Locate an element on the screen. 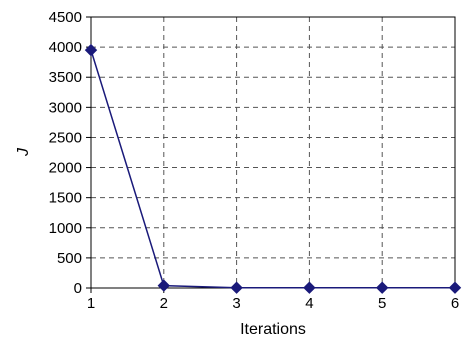 Image resolution: width=462 pixels, height=342 pixels. y-tick-label: 1500 is located at coordinates (65, 198).